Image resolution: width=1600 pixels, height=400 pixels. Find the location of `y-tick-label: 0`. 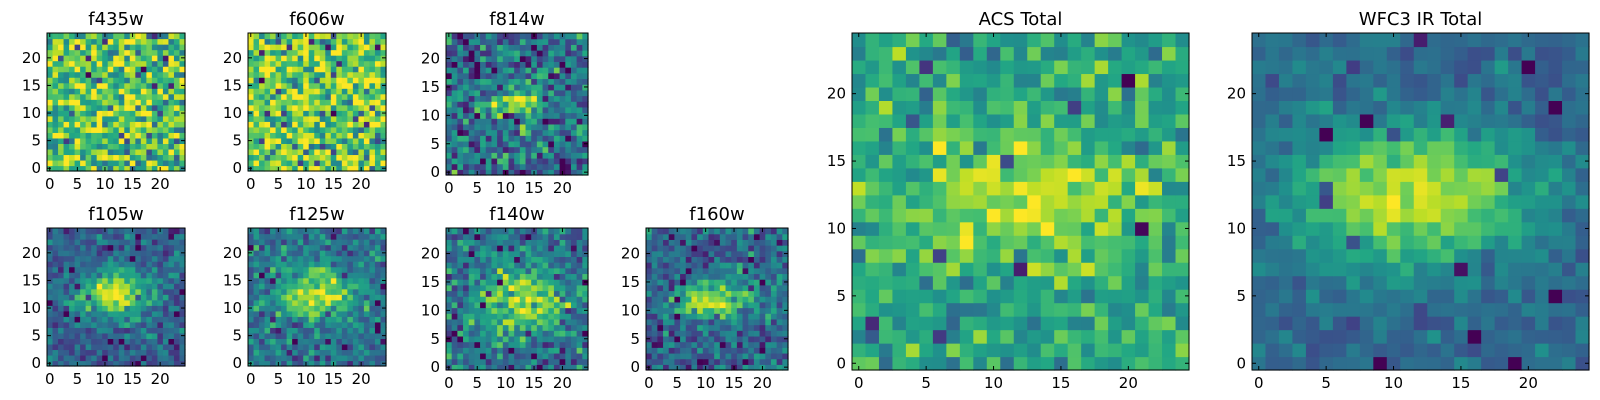

y-tick-label: 0 is located at coordinates (237, 363).